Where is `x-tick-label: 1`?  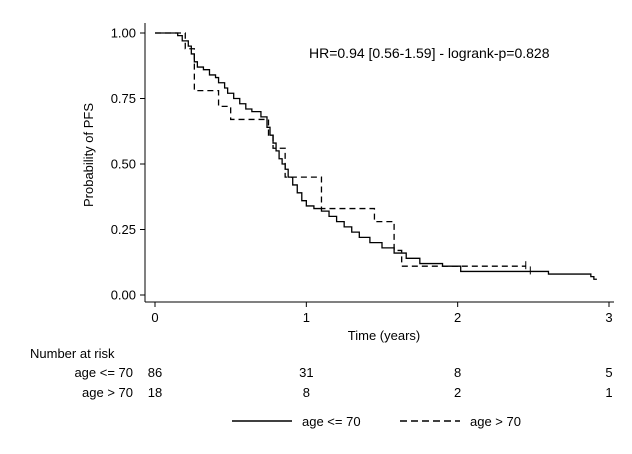
x-tick-label: 1 is located at coordinates (306, 317).